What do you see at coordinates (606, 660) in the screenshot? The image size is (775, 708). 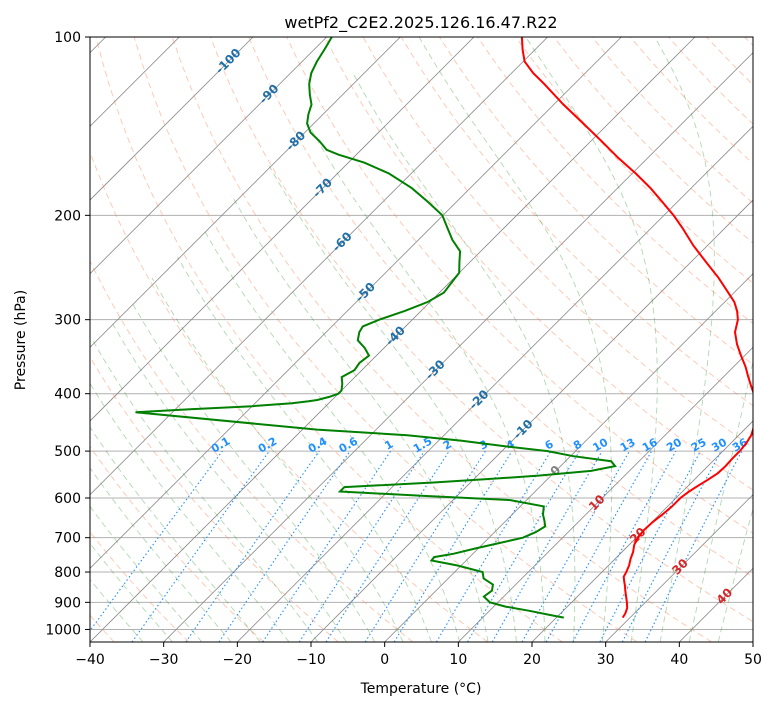 I see `x-tick-label: 30` at bounding box center [606, 660].